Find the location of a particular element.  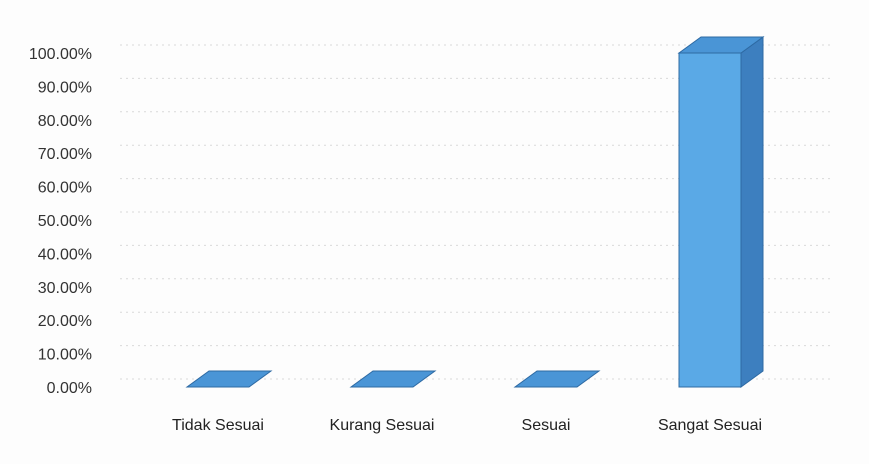

x-category-label: Tidak Sesuai is located at coordinates (218, 425).